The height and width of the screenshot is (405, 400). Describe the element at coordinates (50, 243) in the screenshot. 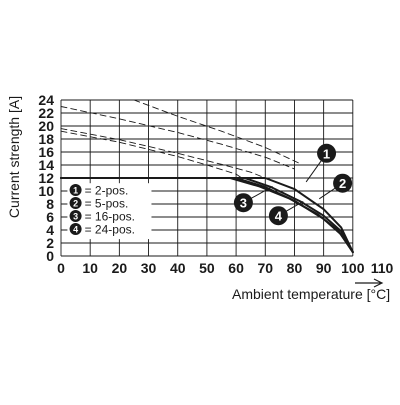

I see `y-tick-label: 2` at that location.